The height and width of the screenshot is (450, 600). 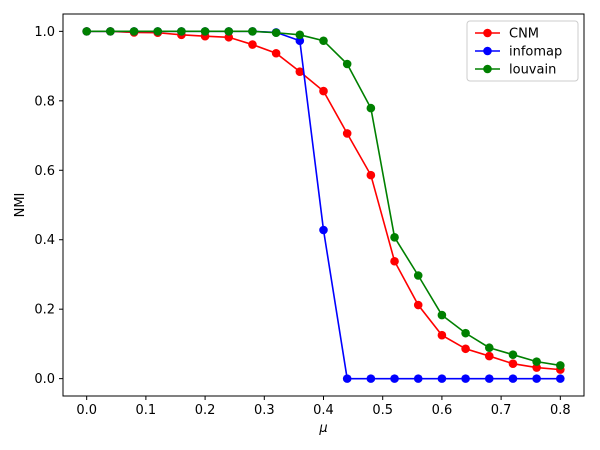 I want to click on legend-box, so click(x=522, y=51).